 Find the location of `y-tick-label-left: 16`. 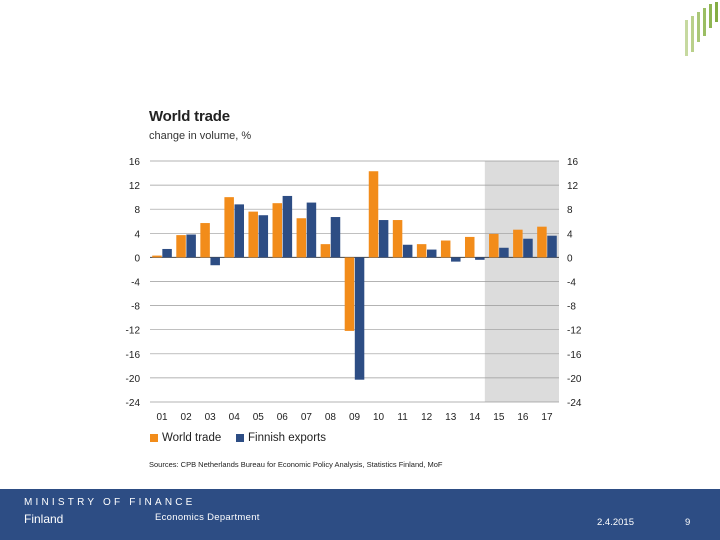

y-tick-label-left: 16 is located at coordinates (135, 162).